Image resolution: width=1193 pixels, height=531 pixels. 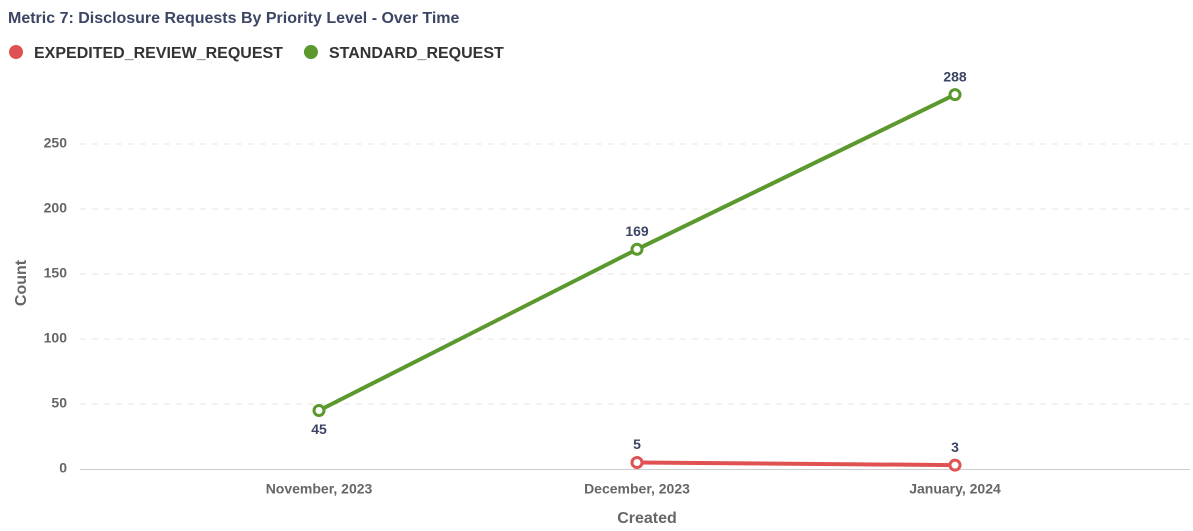 I want to click on data-label: 3, so click(x=955, y=447).